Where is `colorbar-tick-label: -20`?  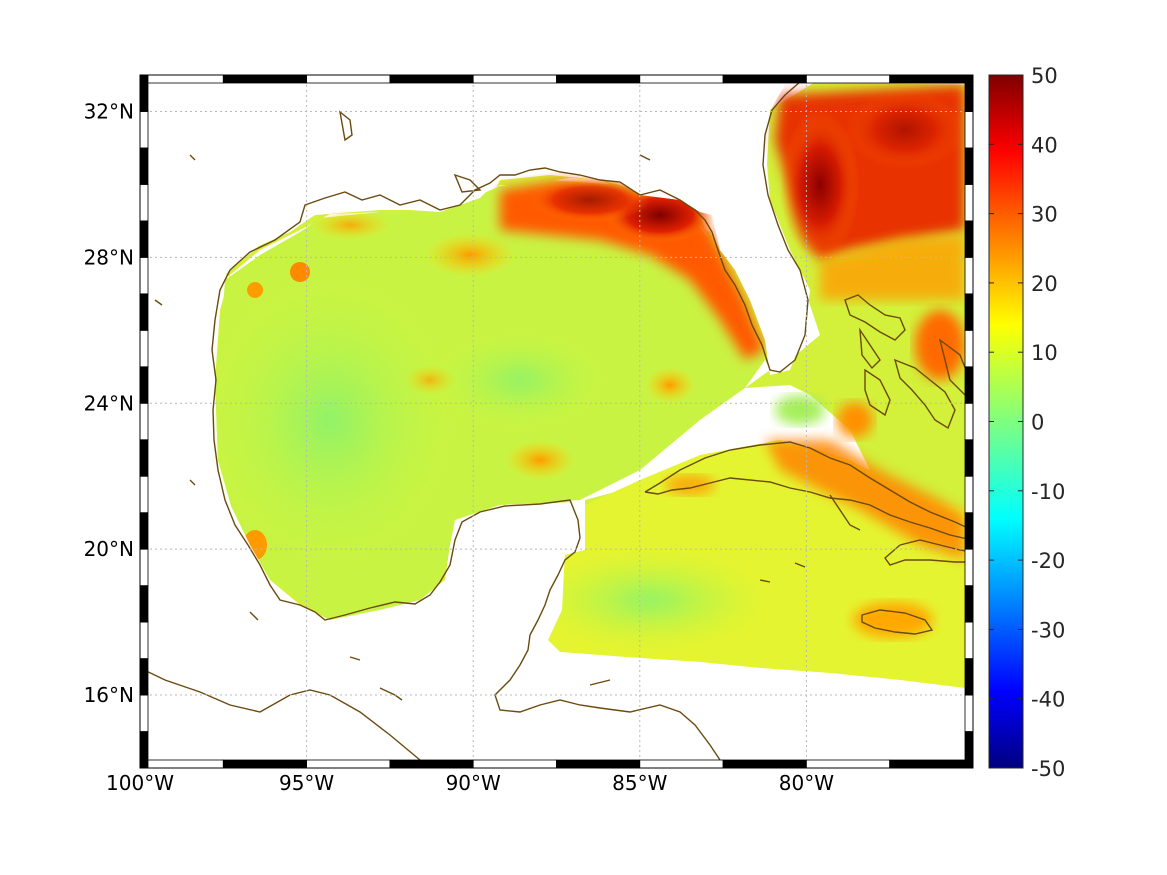
colorbar-tick-label: -20 is located at coordinates (1048, 561).